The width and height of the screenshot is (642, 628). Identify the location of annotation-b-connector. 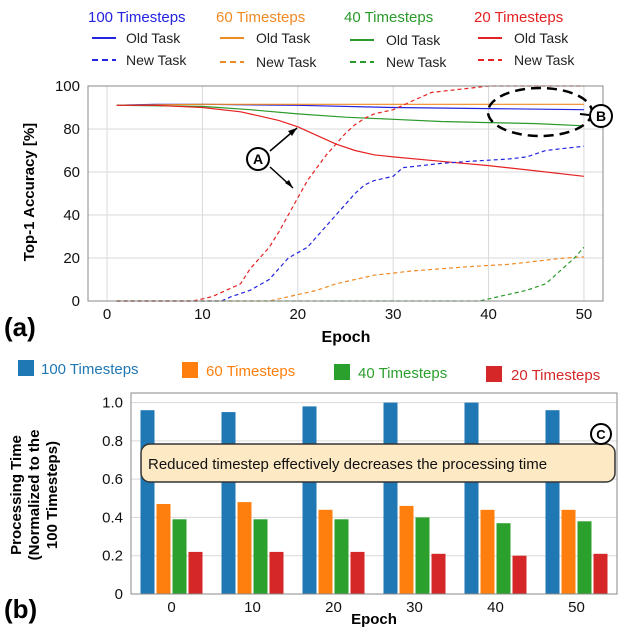
(584, 114).